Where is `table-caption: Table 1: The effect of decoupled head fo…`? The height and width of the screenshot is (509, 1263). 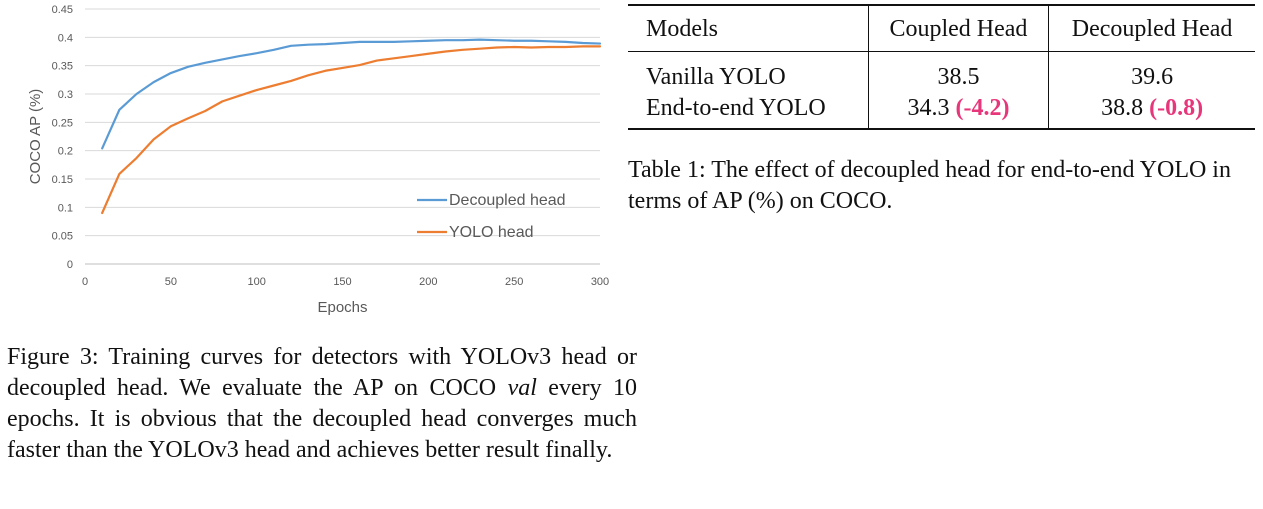 table-caption: Table 1: The effect of decoupled head fo… is located at coordinates (929, 185).